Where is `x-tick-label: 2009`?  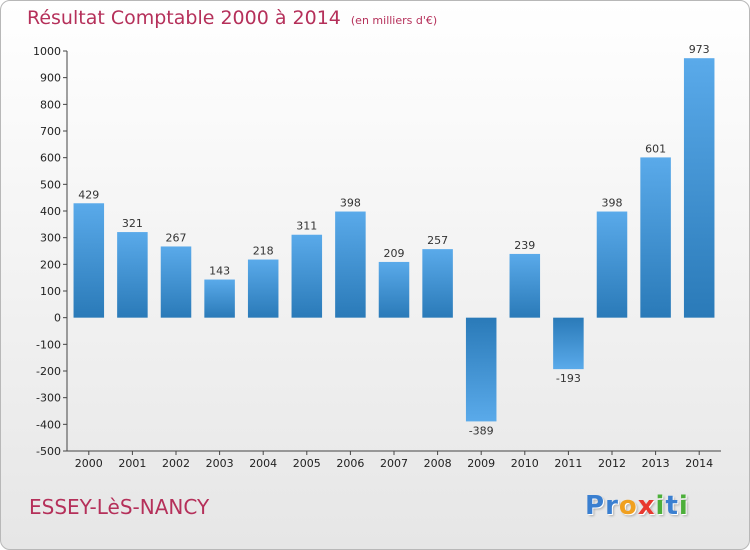
x-tick-label: 2009 is located at coordinates (481, 463).